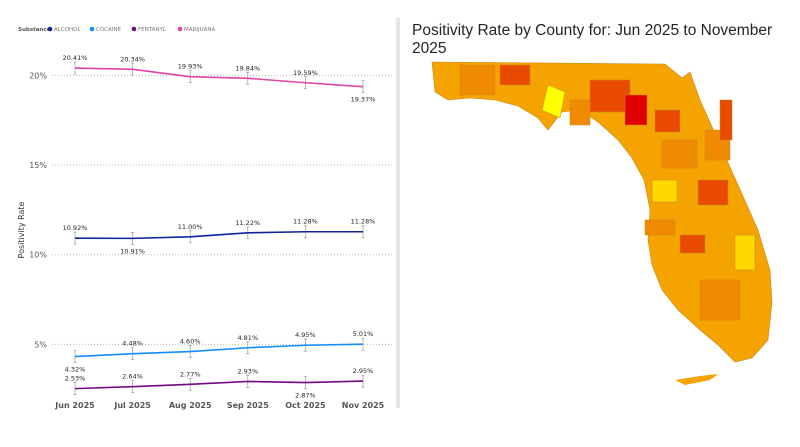  I want to click on data-label: 20.41%, so click(75, 58).